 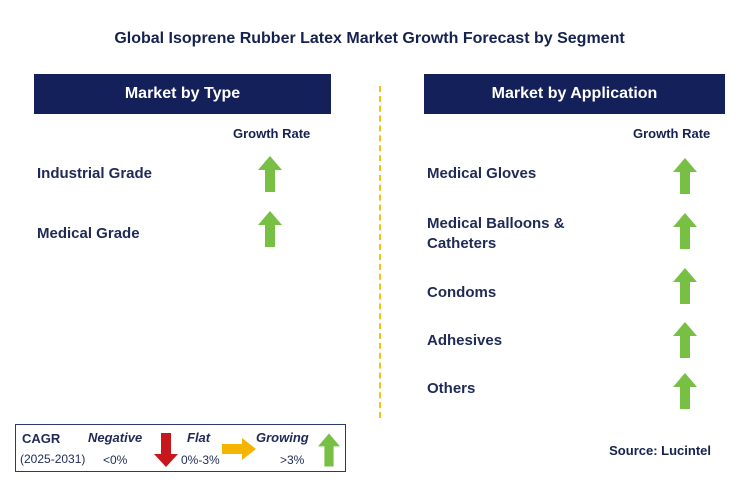 I want to click on right-arrow-icon, so click(x=239, y=449).